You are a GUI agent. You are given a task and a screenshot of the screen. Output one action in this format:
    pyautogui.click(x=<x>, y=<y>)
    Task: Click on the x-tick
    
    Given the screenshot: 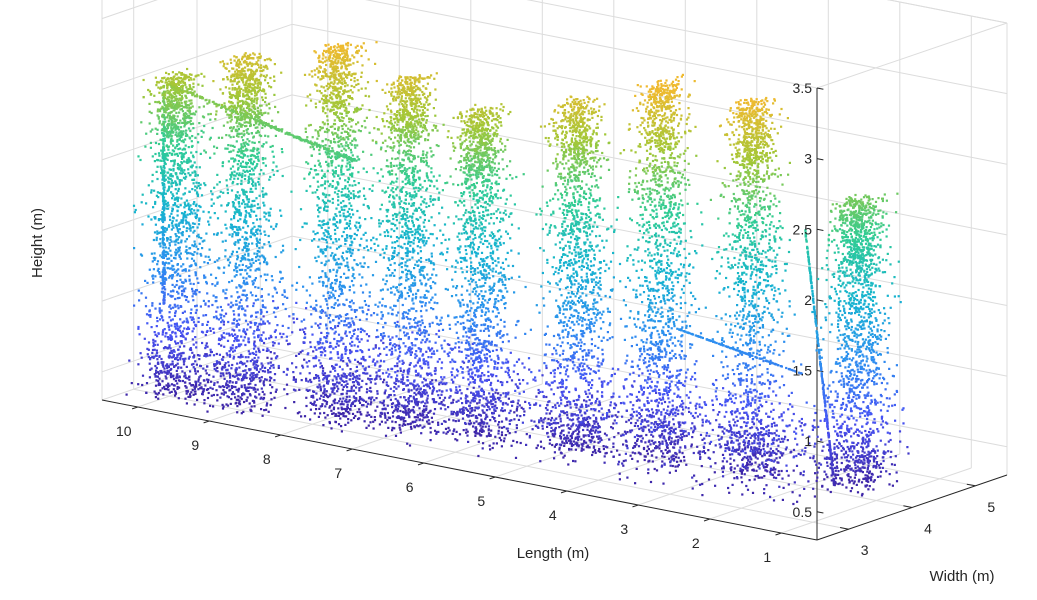 What is the action you would take?
    pyautogui.click(x=278, y=436)
    